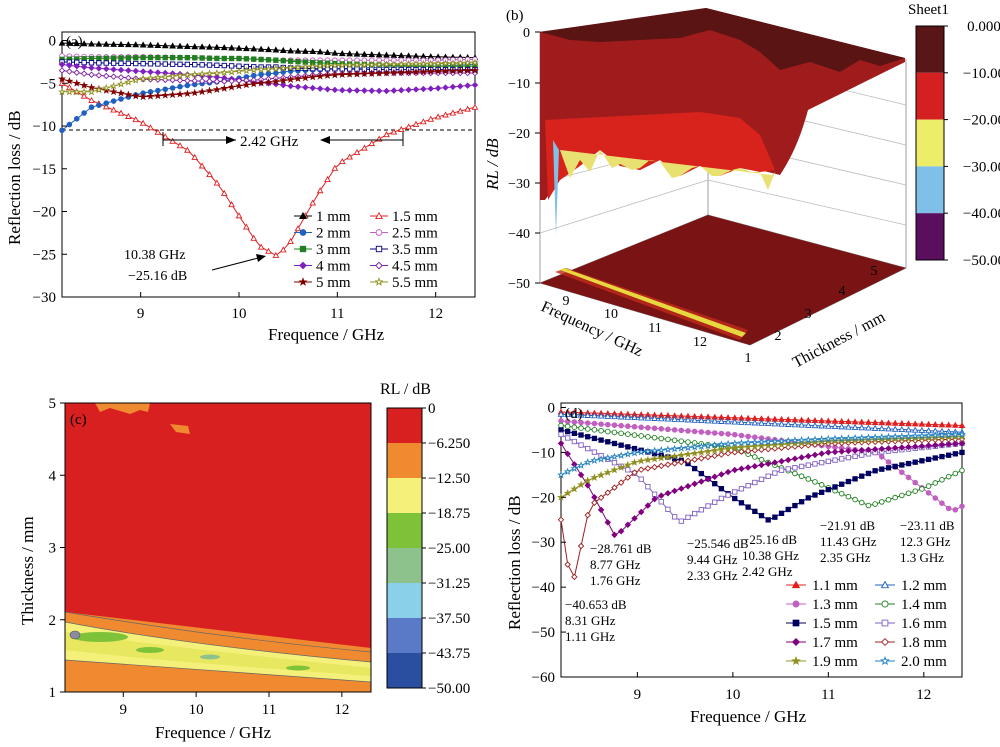  What do you see at coordinates (261, 258) in the screenshot?
I see `panel-a-min-arrowhead` at bounding box center [261, 258].